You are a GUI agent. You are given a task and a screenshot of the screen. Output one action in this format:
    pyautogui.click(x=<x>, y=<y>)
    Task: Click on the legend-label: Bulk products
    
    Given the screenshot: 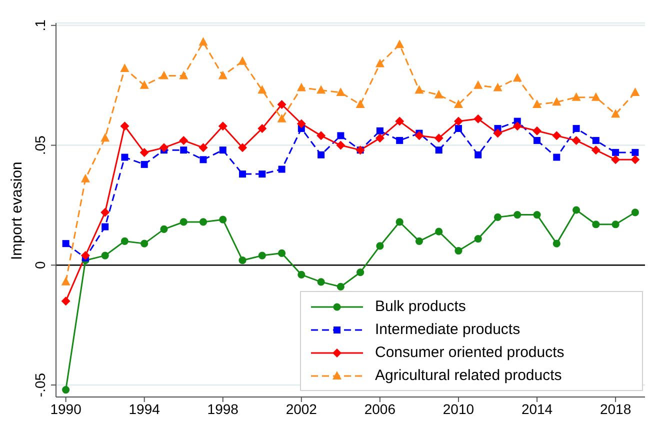 What is the action you would take?
    pyautogui.click(x=420, y=306)
    